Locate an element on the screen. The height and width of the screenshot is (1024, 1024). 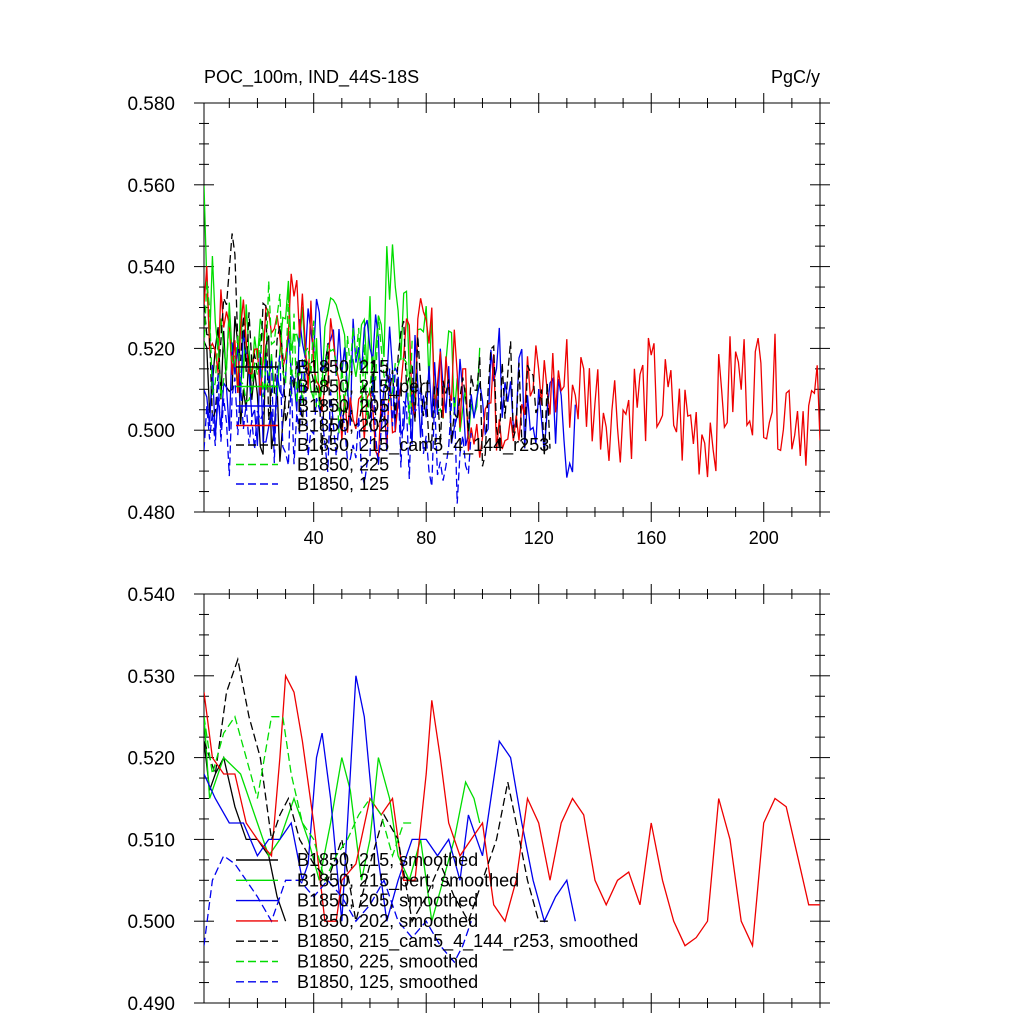
legend-label: B1850, 215_pert is located at coordinates (363, 387).